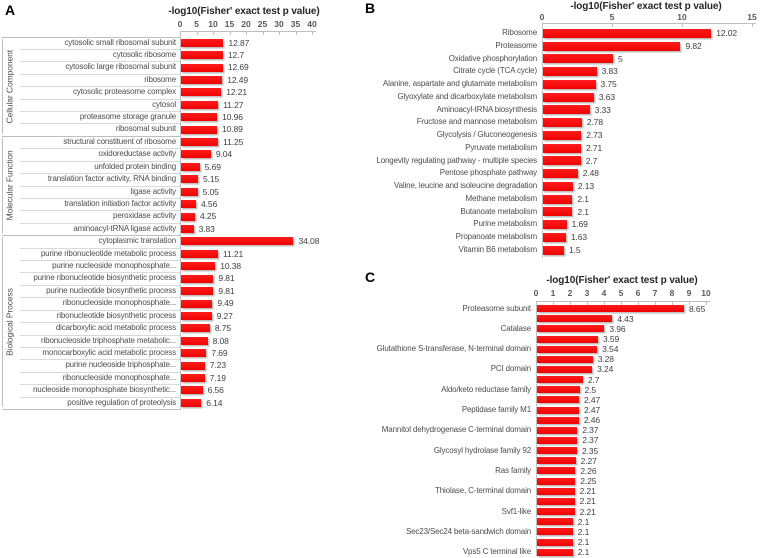 Image resolution: width=760 pixels, height=558 pixels. Describe the element at coordinates (611, 338) in the screenshot. I see `value-label: 3.59` at that location.